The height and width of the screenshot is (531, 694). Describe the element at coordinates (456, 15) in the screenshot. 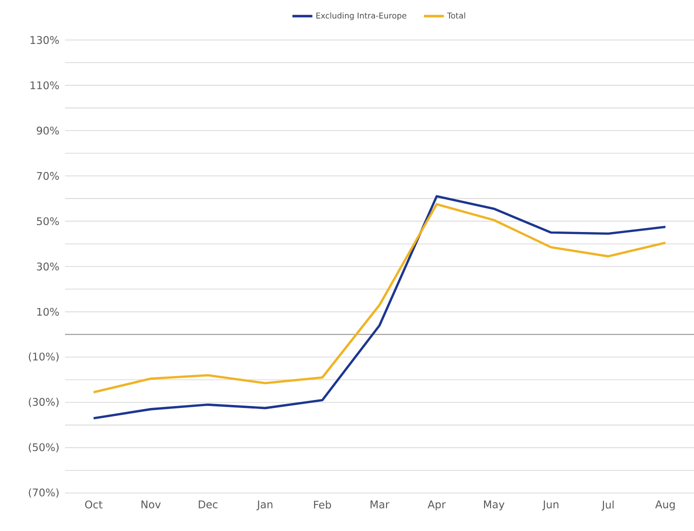

I see `legend-label: Total` at that location.